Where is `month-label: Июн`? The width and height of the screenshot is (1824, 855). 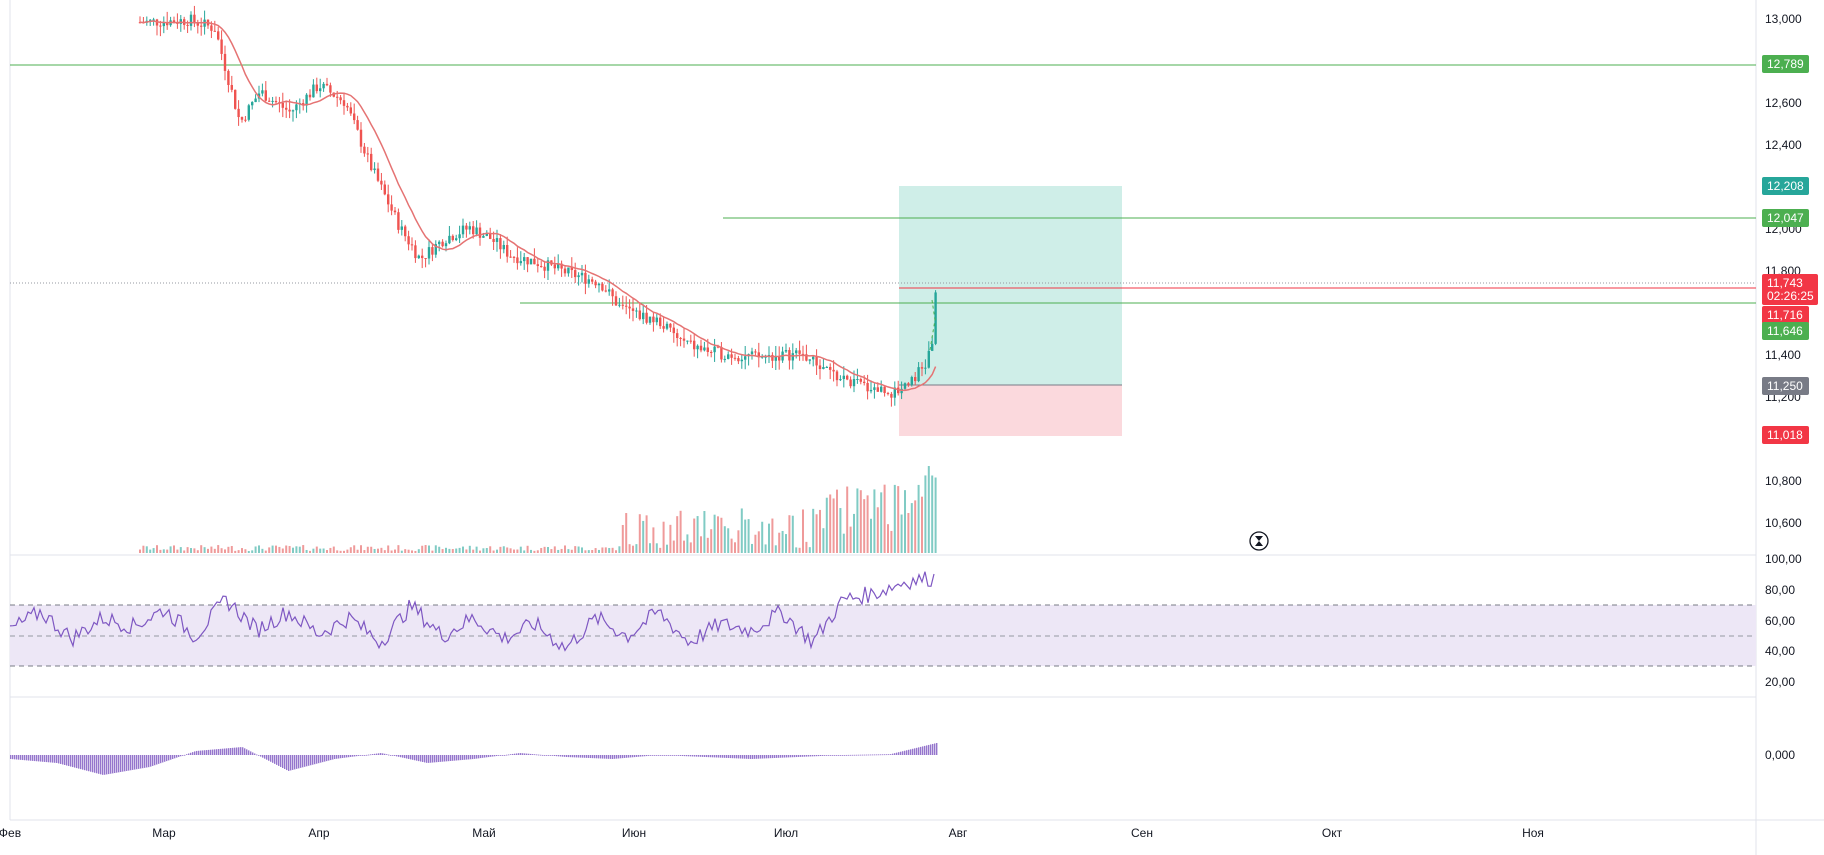 month-label: Июн is located at coordinates (634, 833).